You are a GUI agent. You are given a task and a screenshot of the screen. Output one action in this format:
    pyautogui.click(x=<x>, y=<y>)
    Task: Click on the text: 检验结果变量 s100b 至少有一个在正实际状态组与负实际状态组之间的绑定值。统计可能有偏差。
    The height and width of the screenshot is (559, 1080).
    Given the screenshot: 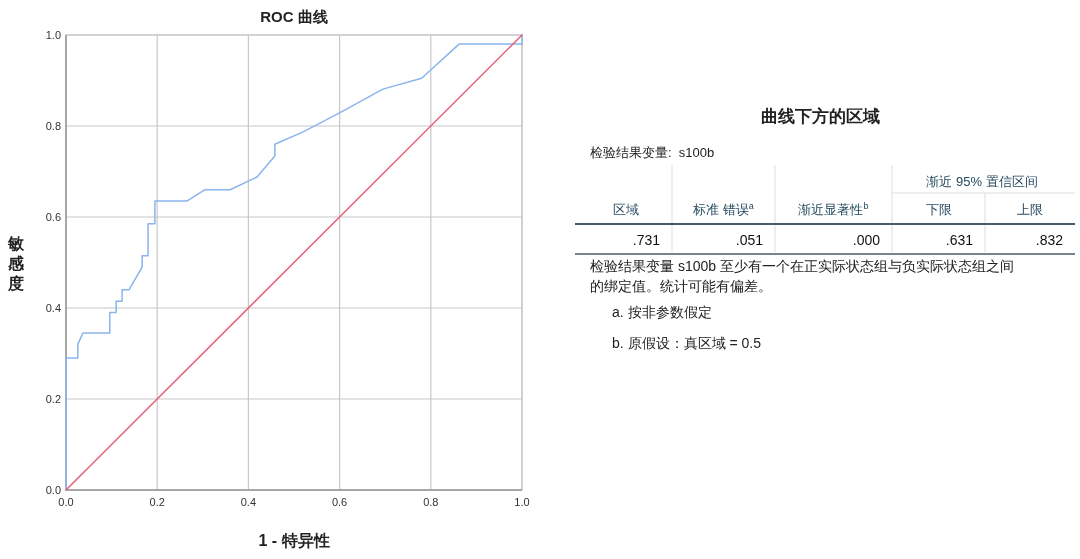 What is the action you would take?
    pyautogui.click(x=802, y=276)
    